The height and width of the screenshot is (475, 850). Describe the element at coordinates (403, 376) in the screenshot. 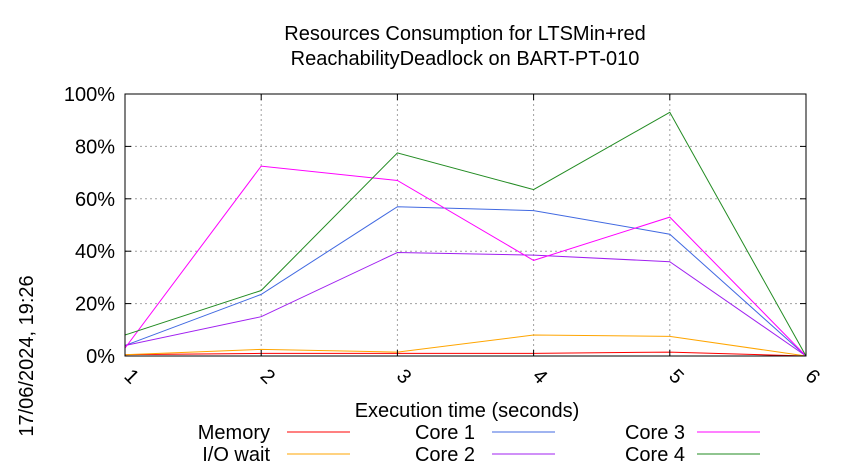

I see `x-tick-label: 3` at that location.